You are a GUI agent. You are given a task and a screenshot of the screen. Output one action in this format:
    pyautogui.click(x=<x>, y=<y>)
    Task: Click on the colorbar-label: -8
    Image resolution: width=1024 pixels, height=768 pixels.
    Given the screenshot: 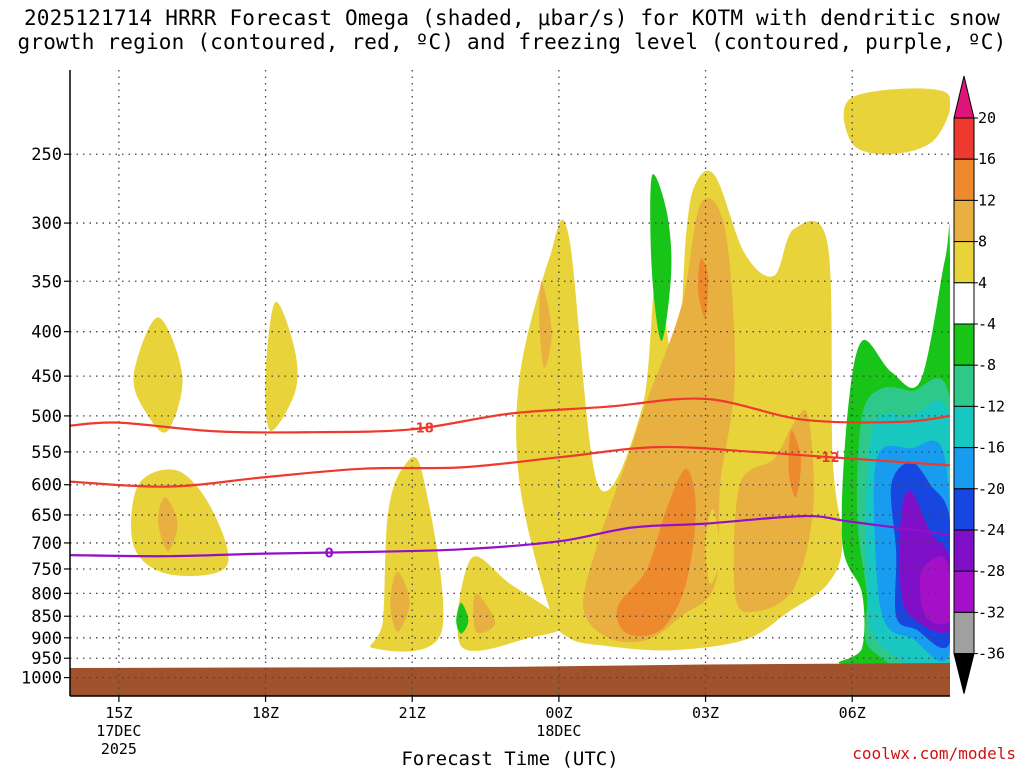 What is the action you would take?
    pyautogui.click(x=987, y=365)
    